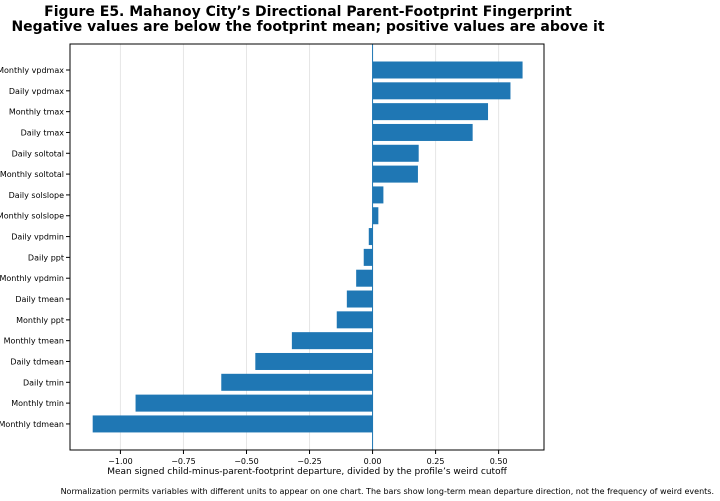 Image resolution: width=720 pixels, height=501 pixels. I want to click on x-tick-label: 0.25, so click(436, 461).